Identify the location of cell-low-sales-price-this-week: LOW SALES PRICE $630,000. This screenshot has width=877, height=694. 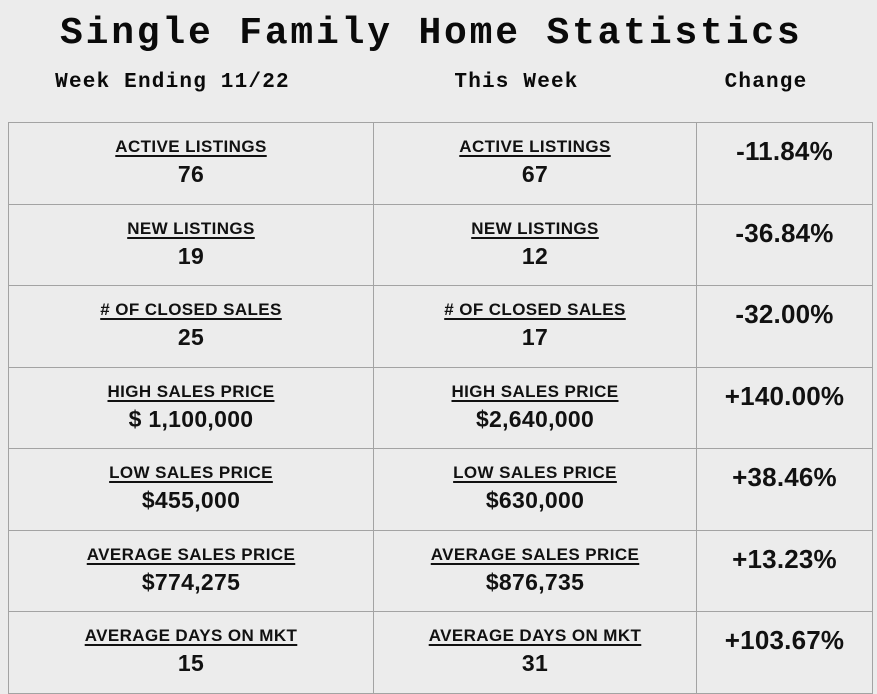
(535, 490).